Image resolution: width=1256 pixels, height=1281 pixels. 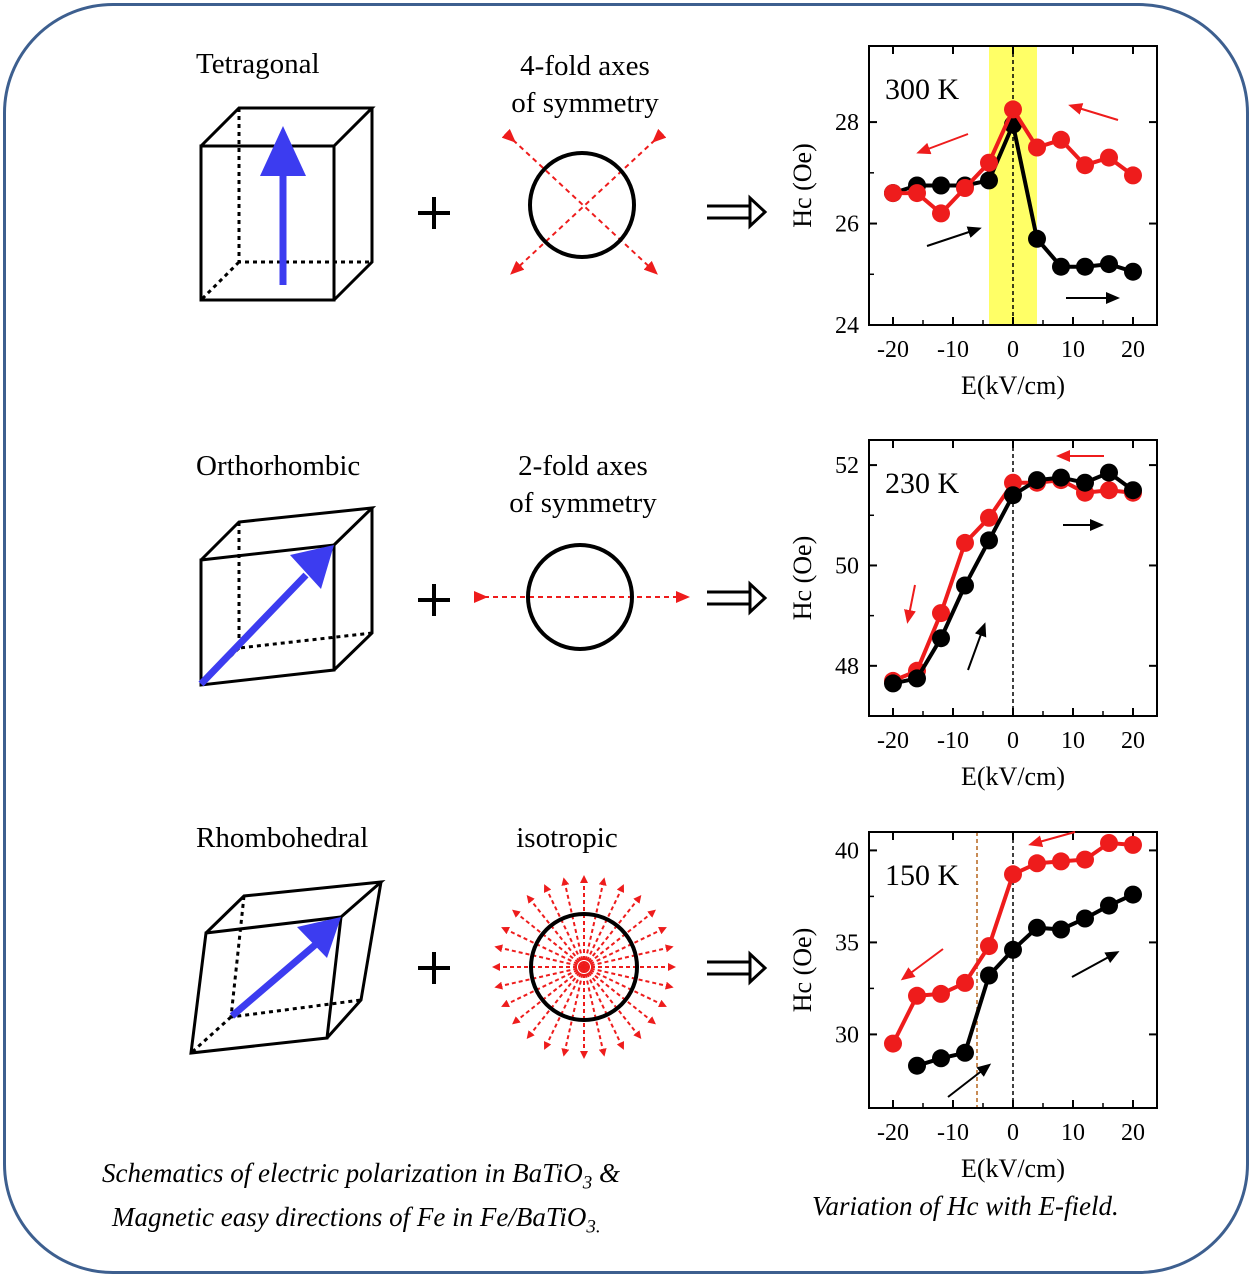 What do you see at coordinates (847, 326) in the screenshot?
I see `y-tick-label: 24` at bounding box center [847, 326].